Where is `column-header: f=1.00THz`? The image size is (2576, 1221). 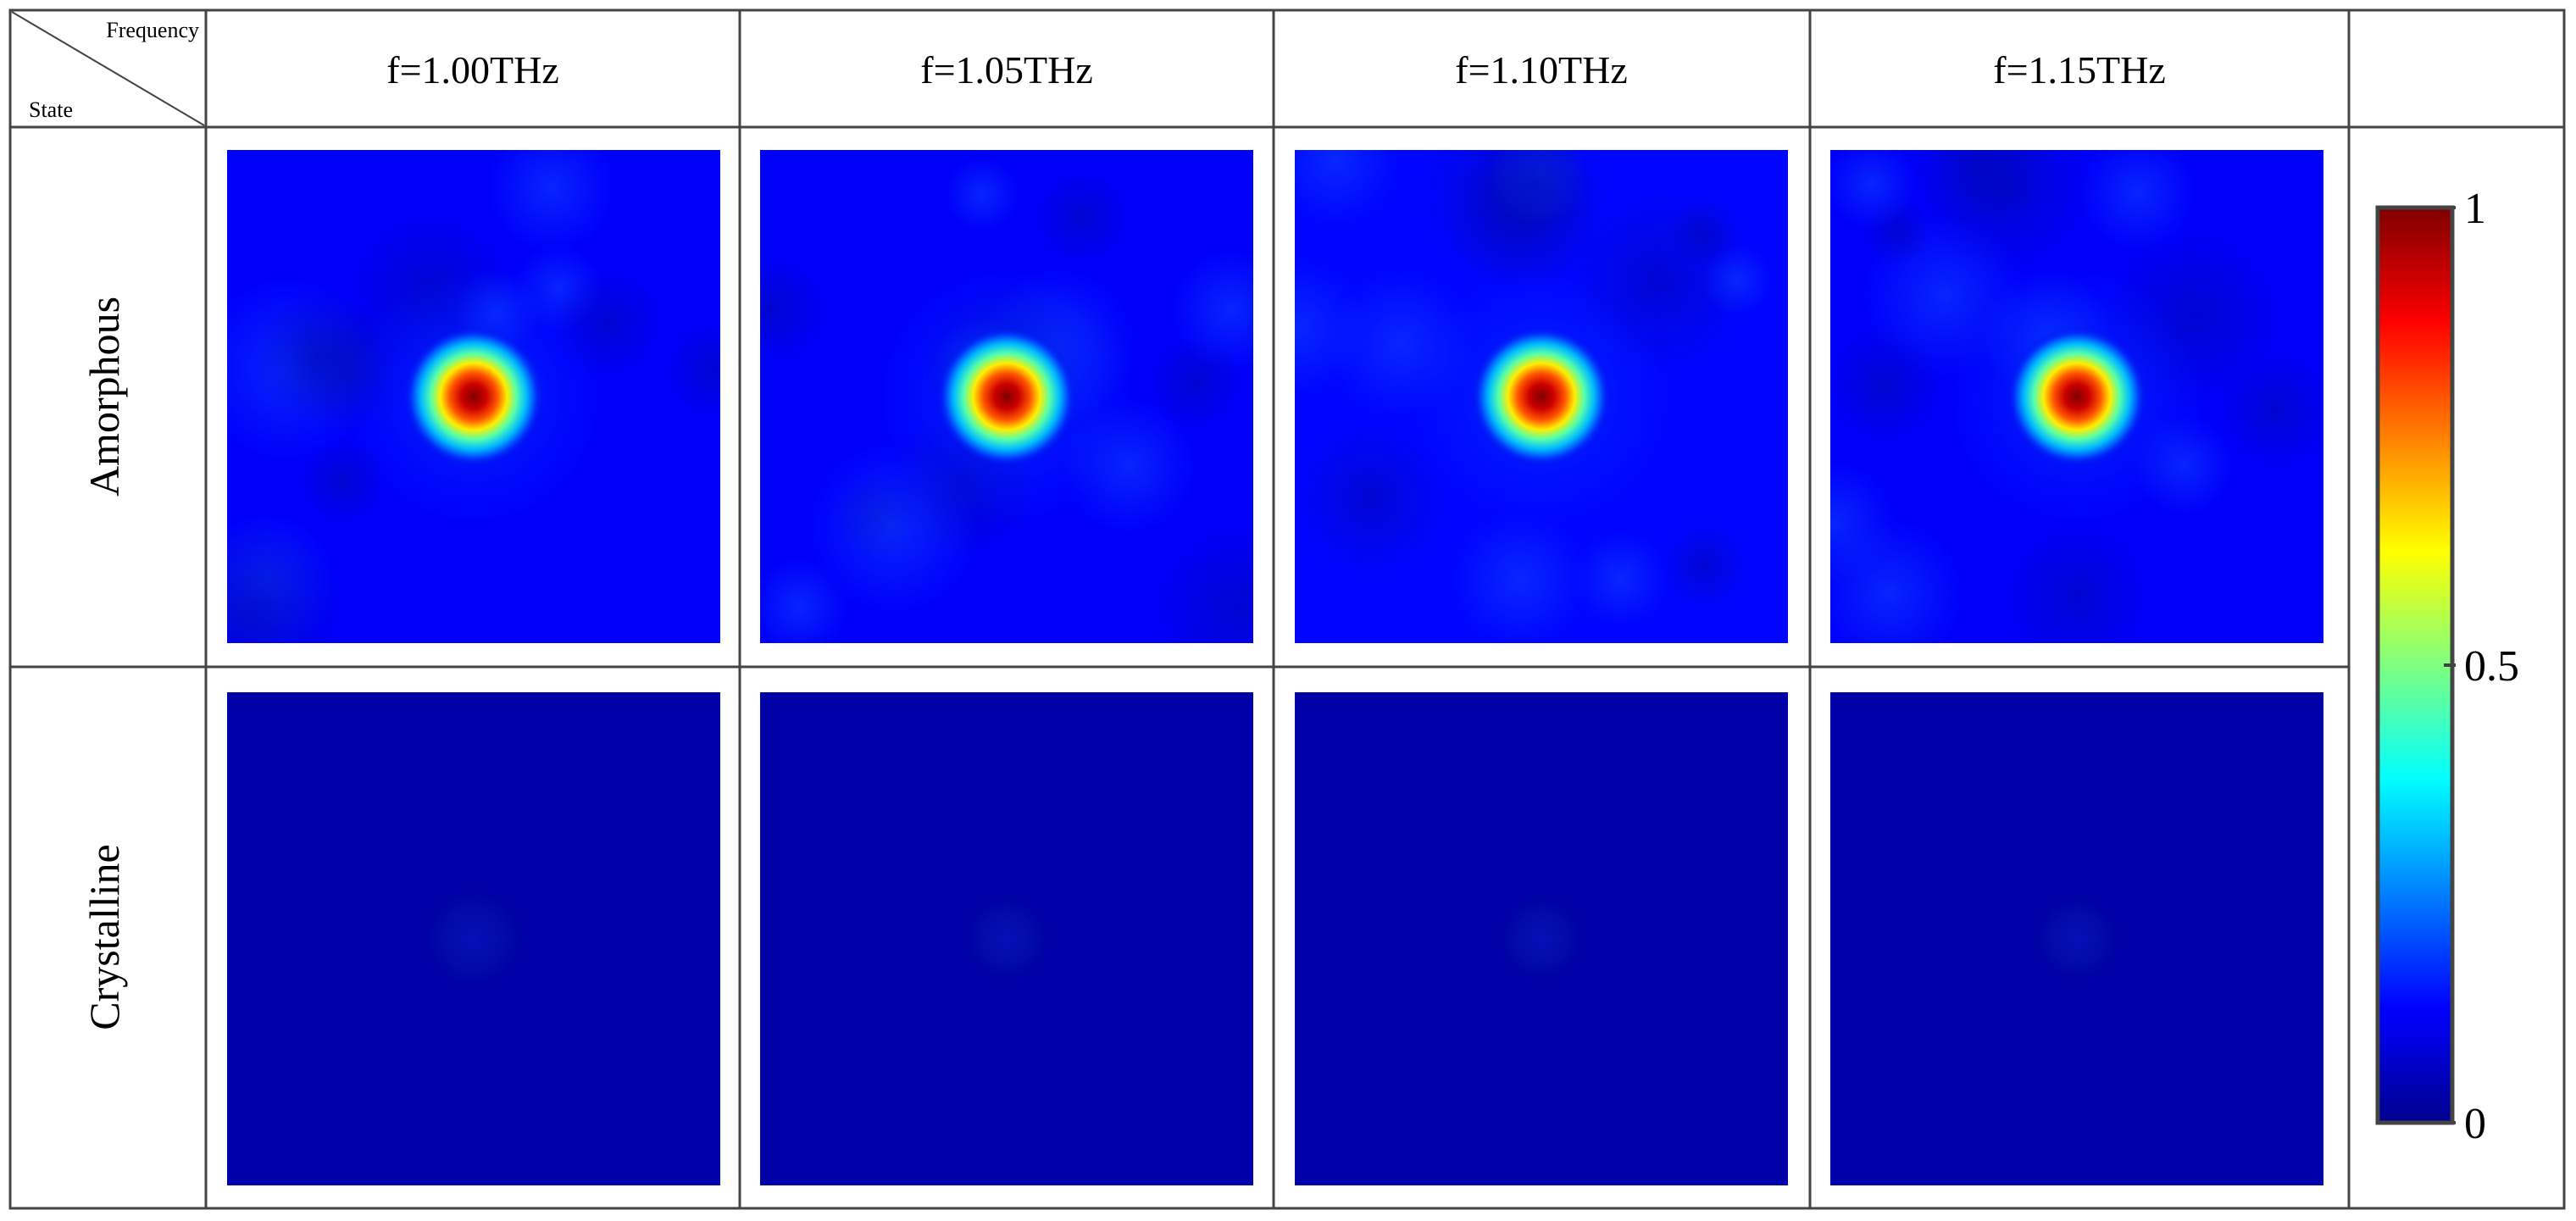 column-header: f=1.00THz is located at coordinates (472, 70).